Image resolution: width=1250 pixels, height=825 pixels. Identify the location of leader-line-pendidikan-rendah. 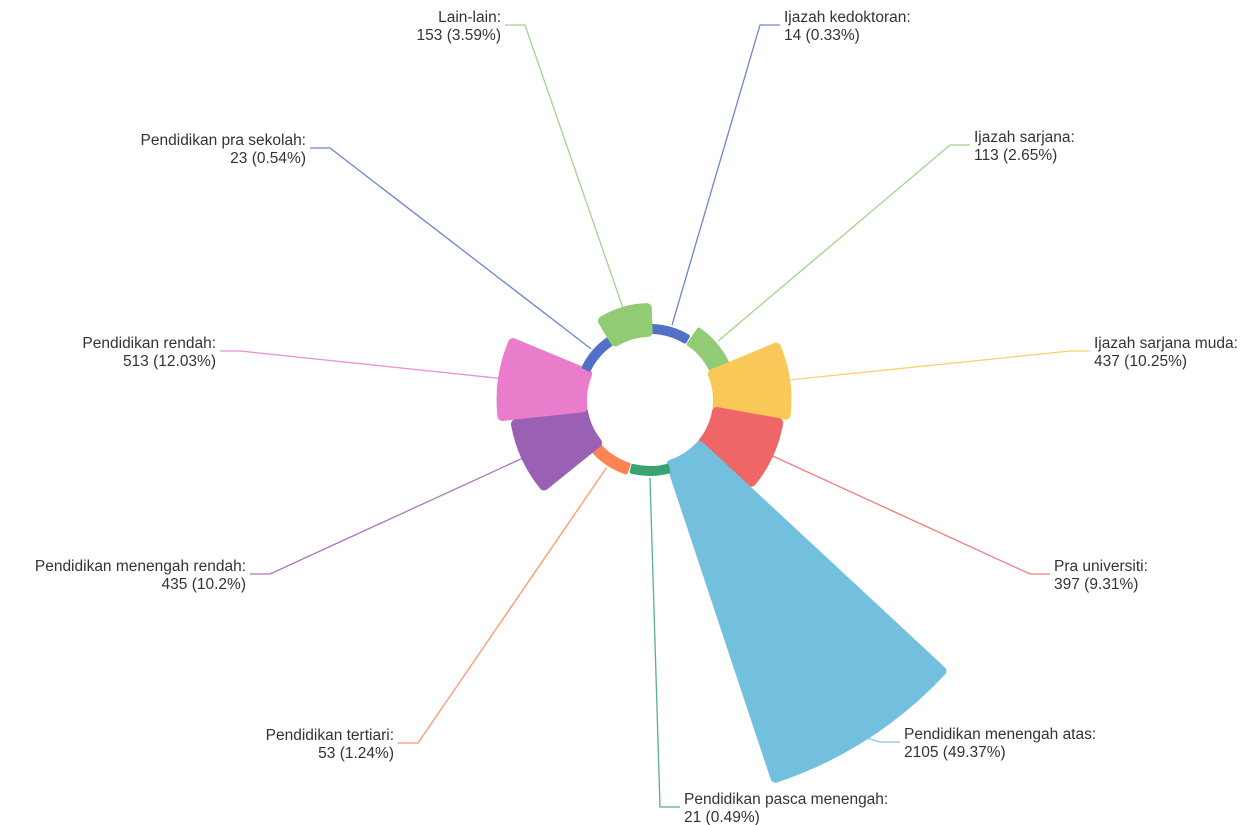
(360, 364).